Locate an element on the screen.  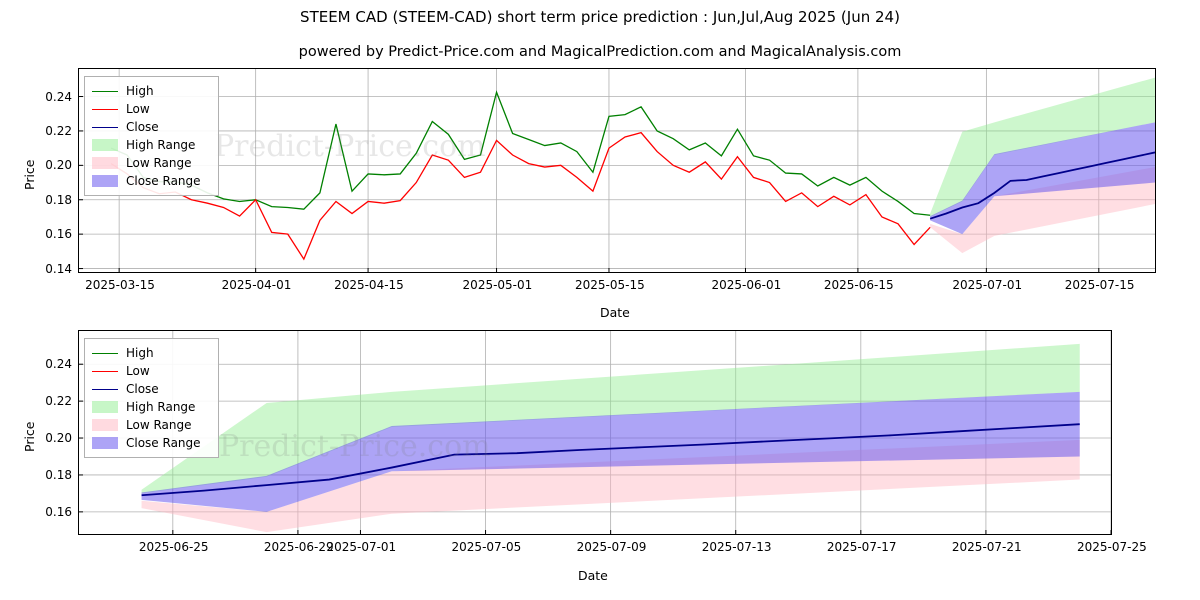
x-tick-label: 2025-06-15 is located at coordinates (858, 285).